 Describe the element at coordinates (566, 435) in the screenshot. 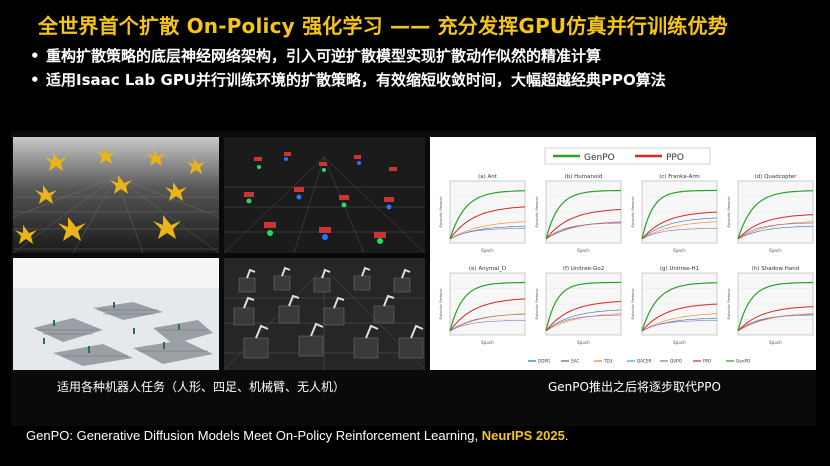

I see `citation-end: .` at that location.